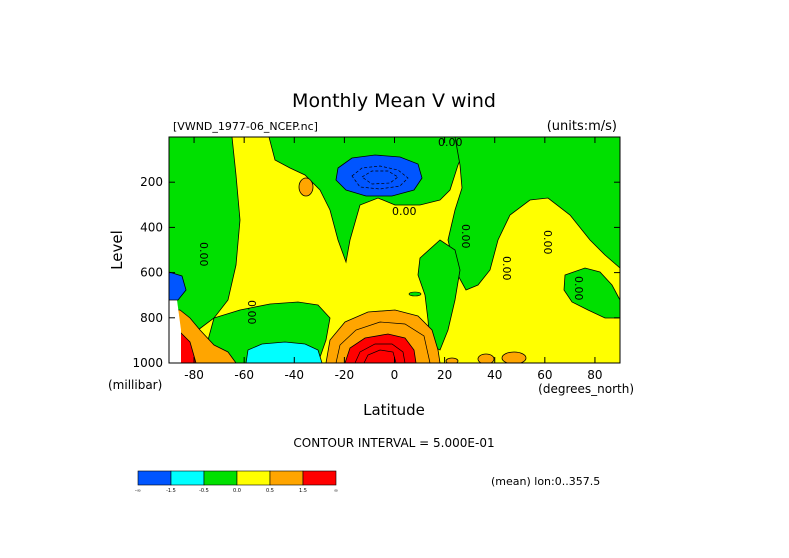  What do you see at coordinates (394, 410) in the screenshot?
I see `x-axis-title: Latitude` at bounding box center [394, 410].